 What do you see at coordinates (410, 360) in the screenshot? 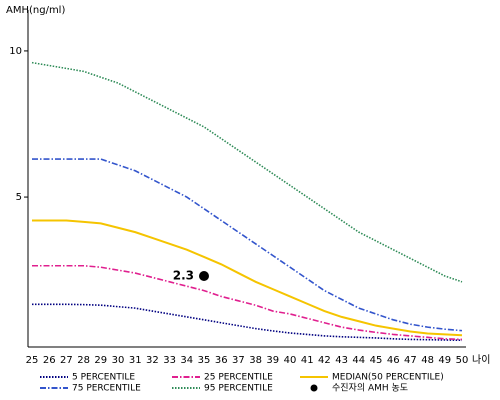
I see `x-tick-label: 47` at bounding box center [410, 360].